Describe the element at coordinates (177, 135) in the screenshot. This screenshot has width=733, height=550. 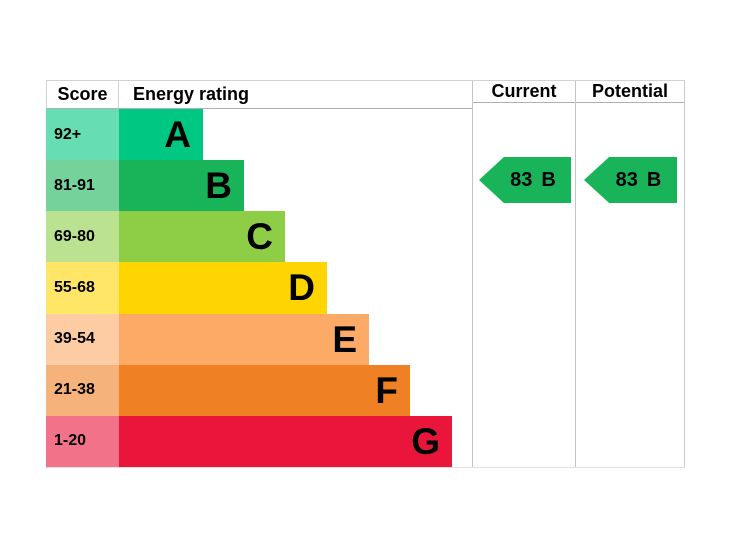
I see `band-letter: A` at that location.